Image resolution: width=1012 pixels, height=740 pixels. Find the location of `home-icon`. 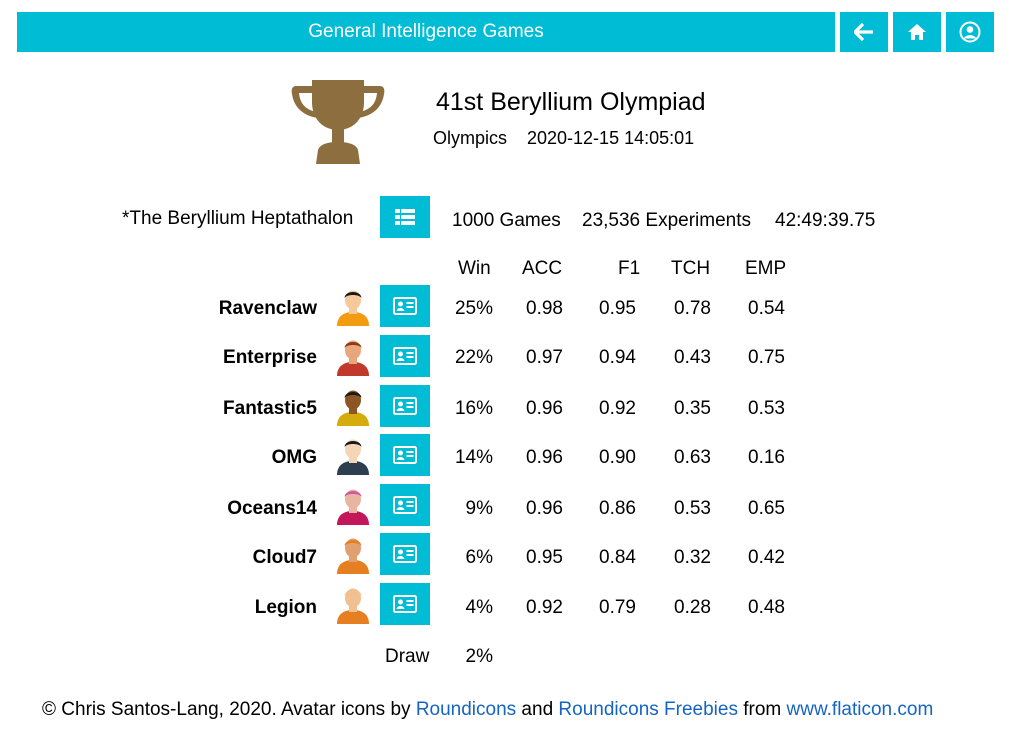

home-icon is located at coordinates (917, 32).